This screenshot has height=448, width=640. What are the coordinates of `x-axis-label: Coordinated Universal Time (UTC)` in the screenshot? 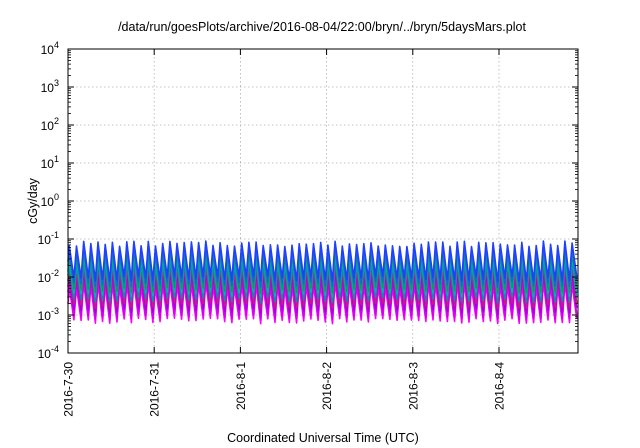 It's located at (323, 438).